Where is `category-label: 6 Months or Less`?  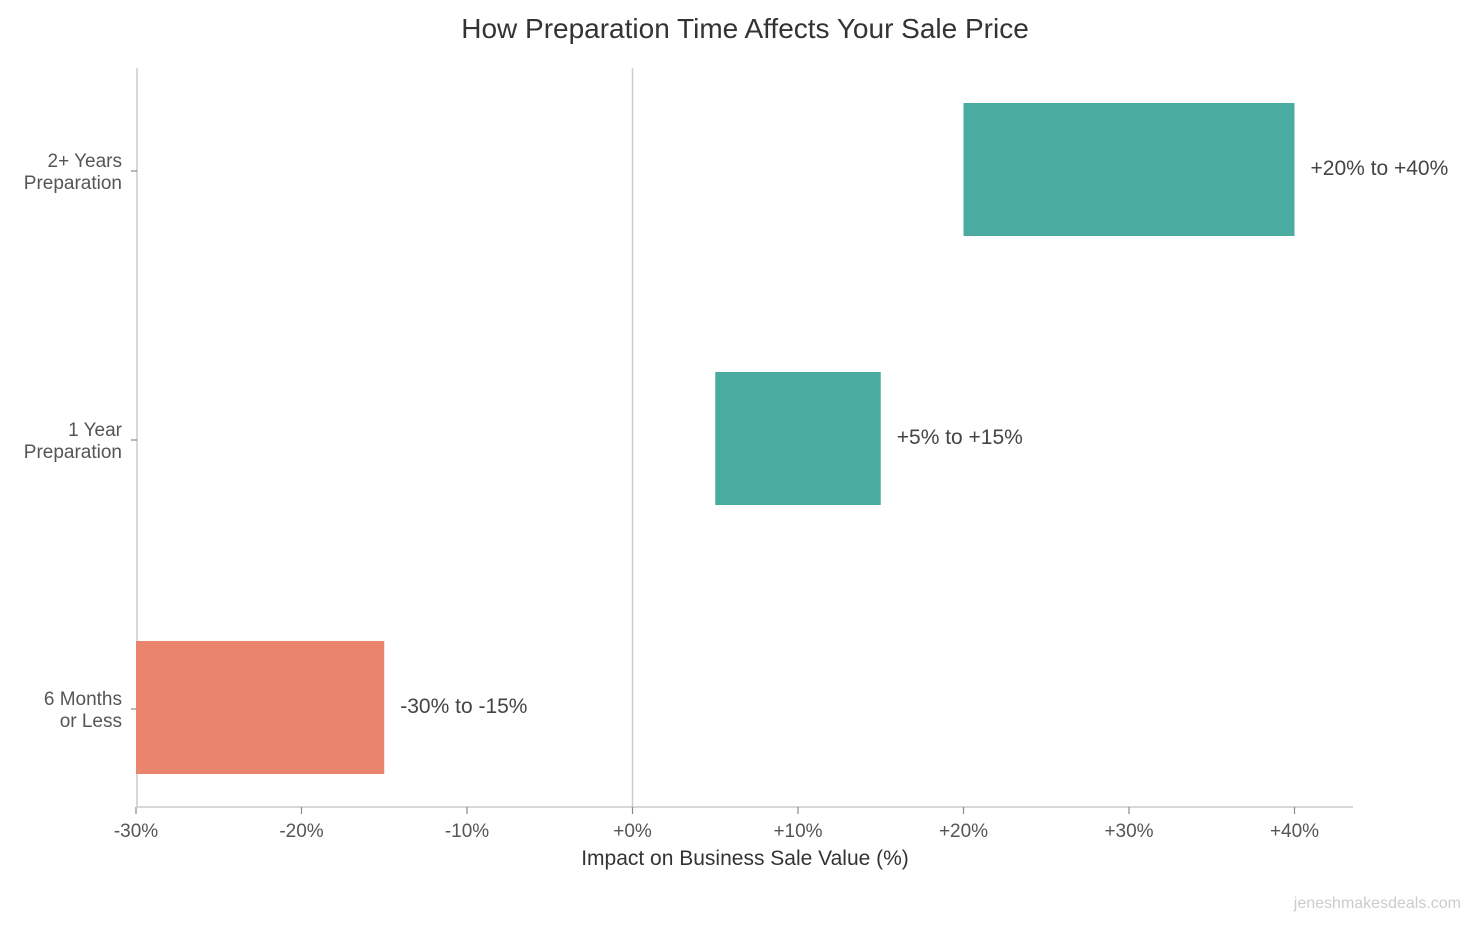 category-label: 6 Months or Less is located at coordinates (83, 710).